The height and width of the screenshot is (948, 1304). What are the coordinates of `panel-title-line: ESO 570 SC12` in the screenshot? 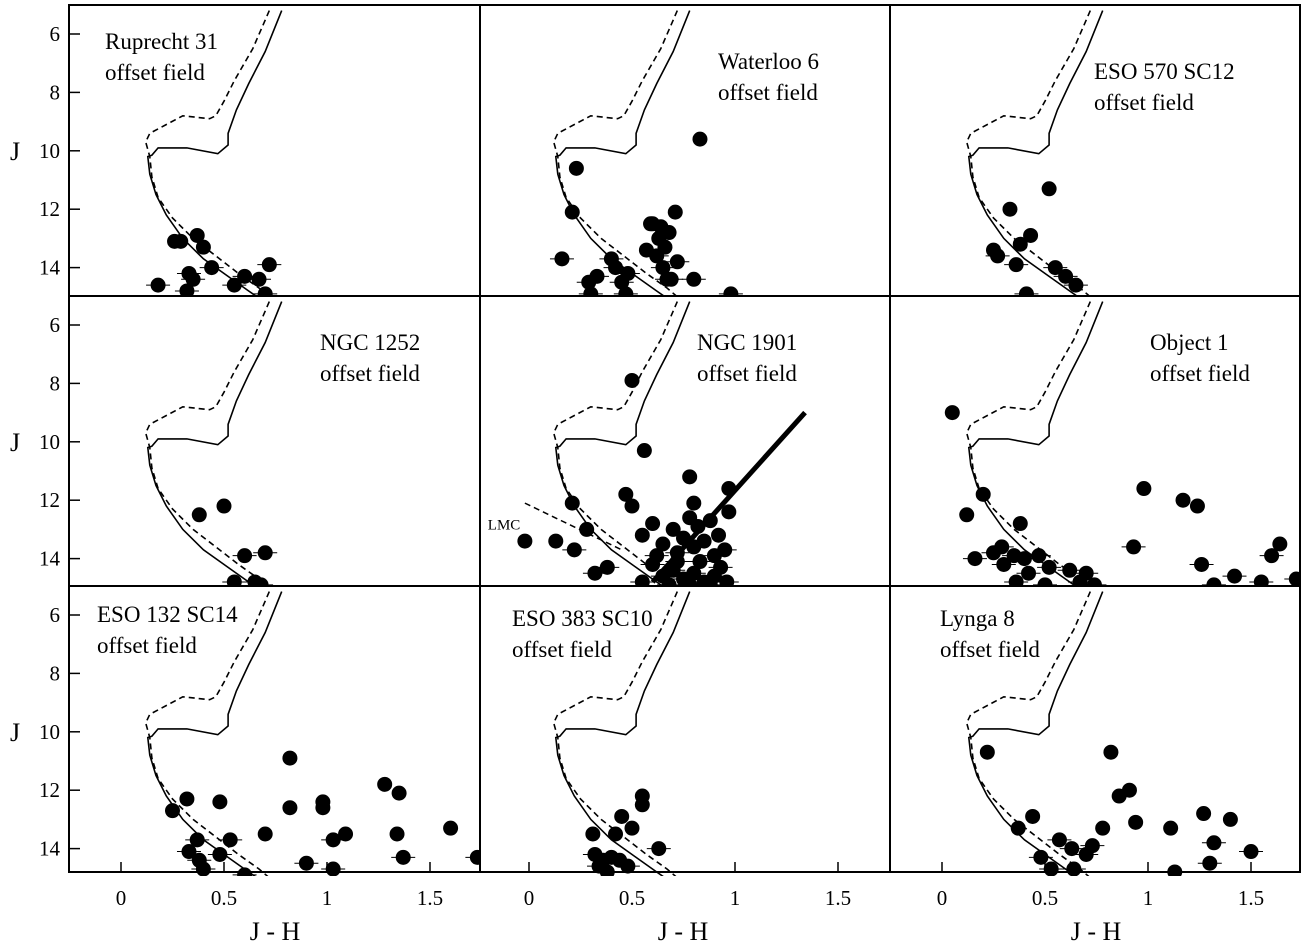 It's located at (1164, 71).